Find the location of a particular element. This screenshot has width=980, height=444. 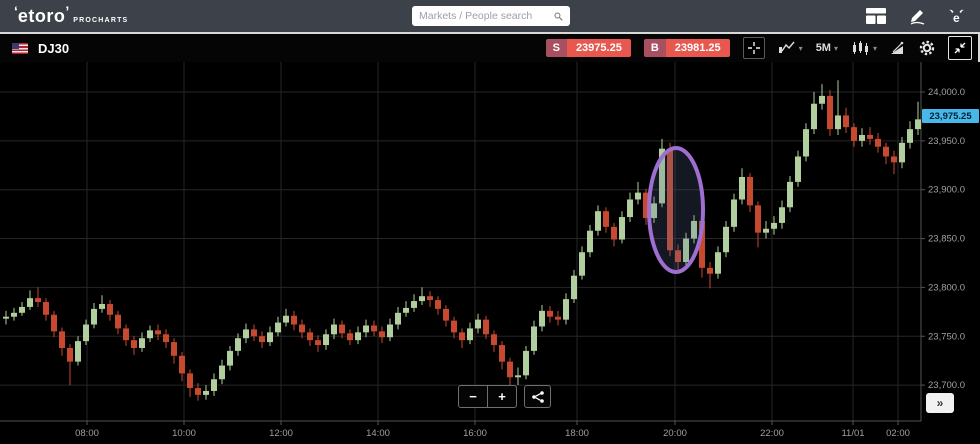

share-button is located at coordinates (537, 396).